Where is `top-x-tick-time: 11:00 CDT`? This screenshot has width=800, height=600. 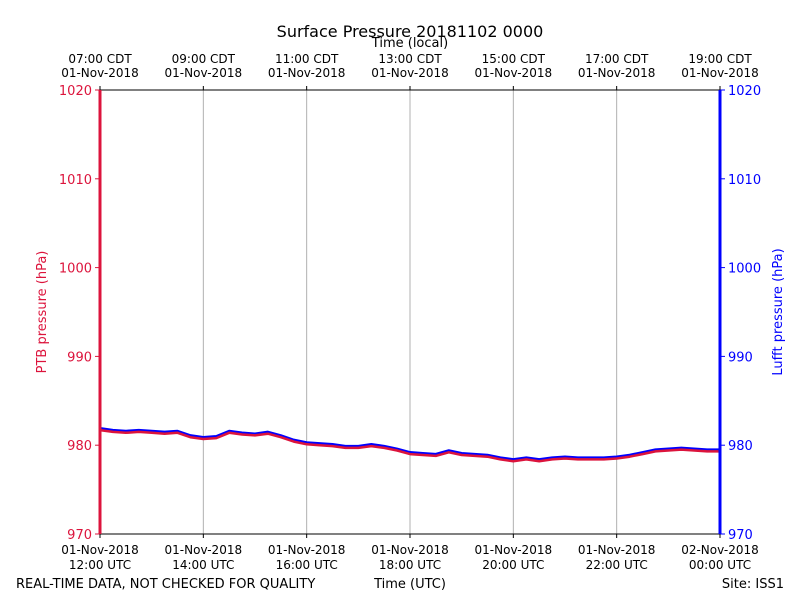
top-x-tick-time: 11:00 CDT is located at coordinates (307, 59).